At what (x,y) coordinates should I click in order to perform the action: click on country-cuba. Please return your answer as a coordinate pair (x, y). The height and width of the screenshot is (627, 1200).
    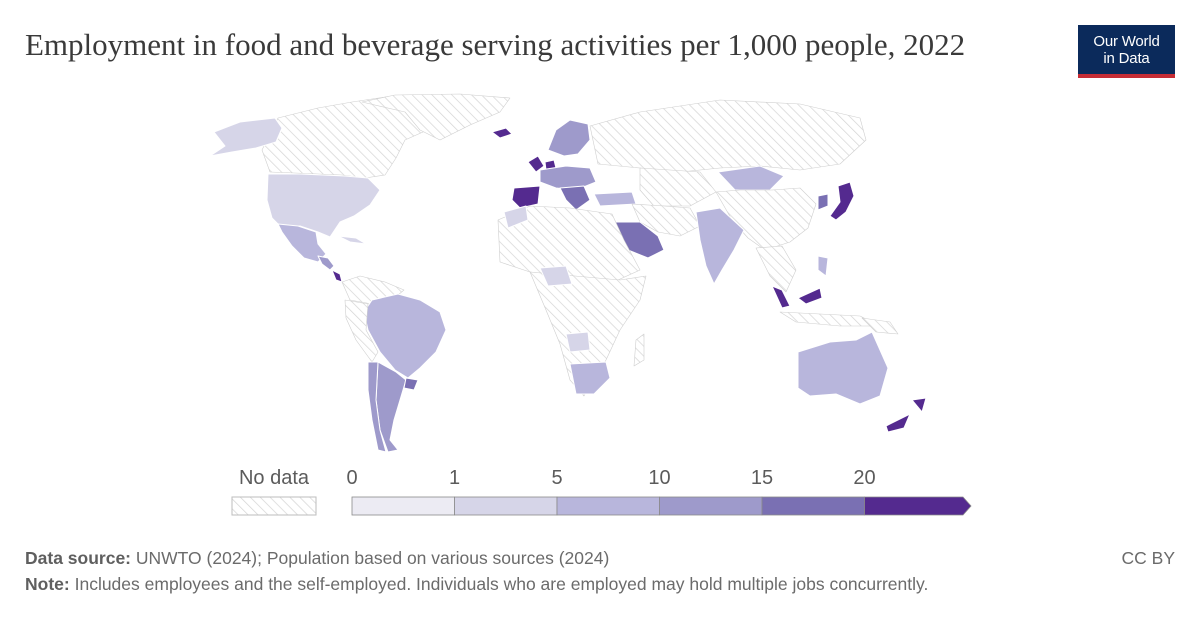
    Looking at the image, I should click on (352, 240).